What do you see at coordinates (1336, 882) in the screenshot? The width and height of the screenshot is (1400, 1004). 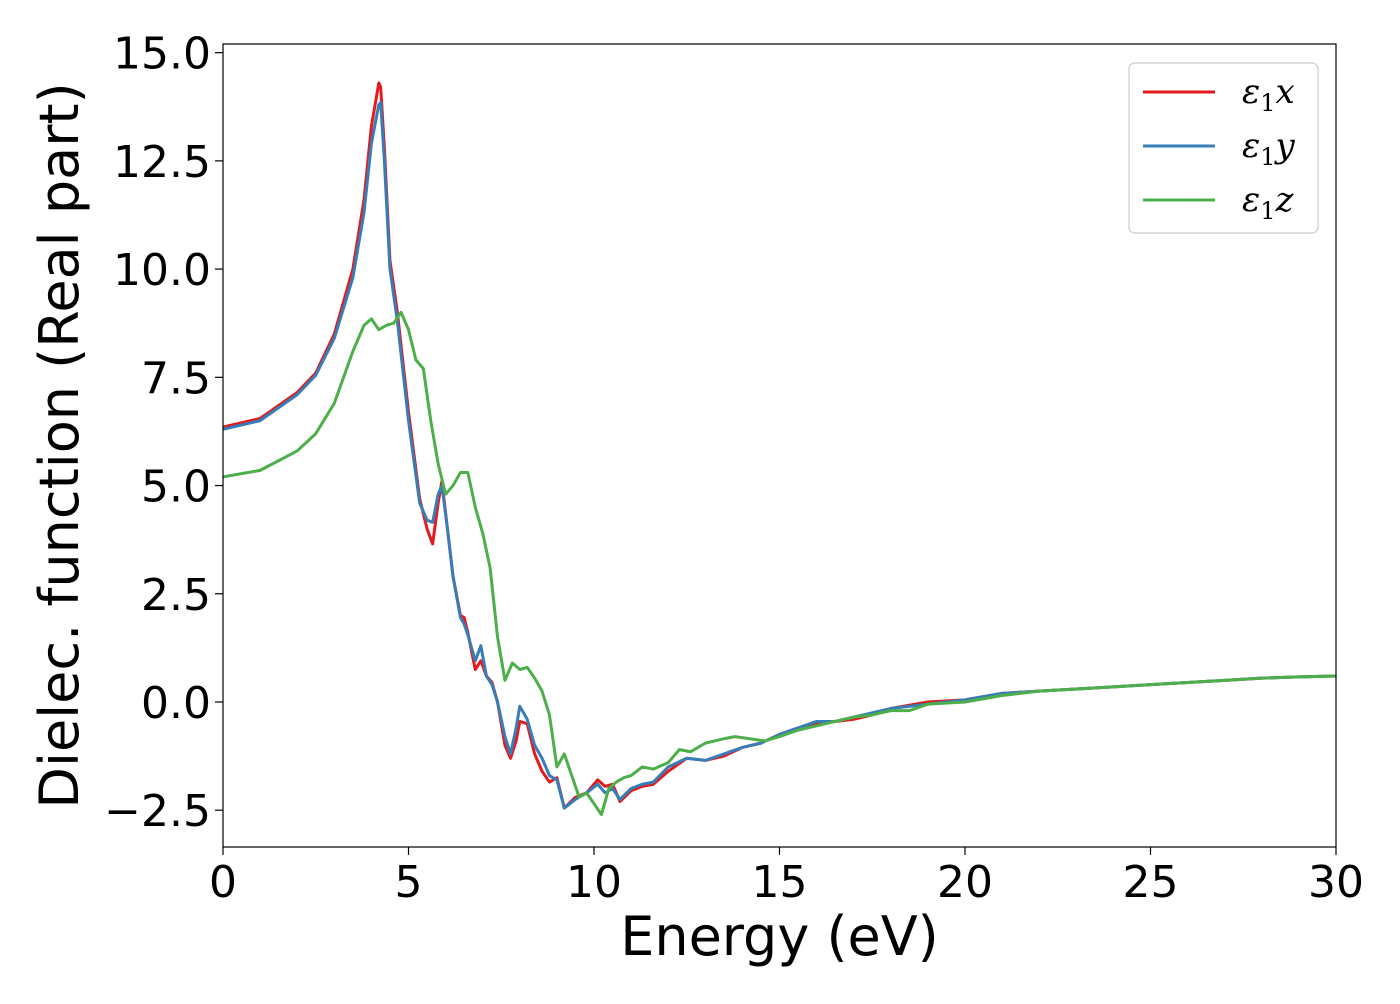 I see `x-tick-label: 30` at bounding box center [1336, 882].